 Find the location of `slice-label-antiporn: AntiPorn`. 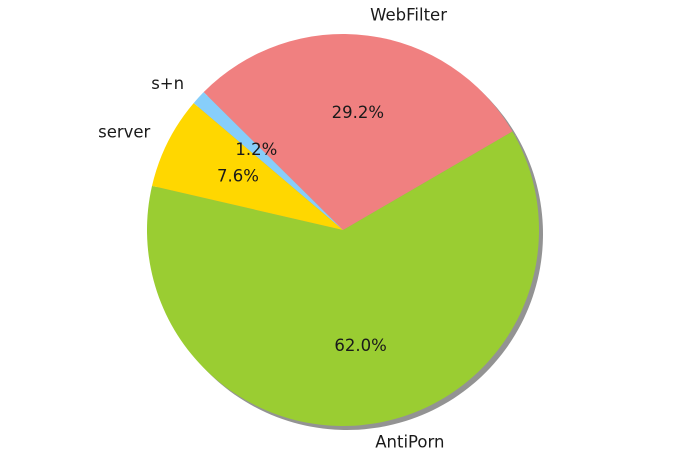

slice-label-antiporn: AntiPorn is located at coordinates (409, 442).